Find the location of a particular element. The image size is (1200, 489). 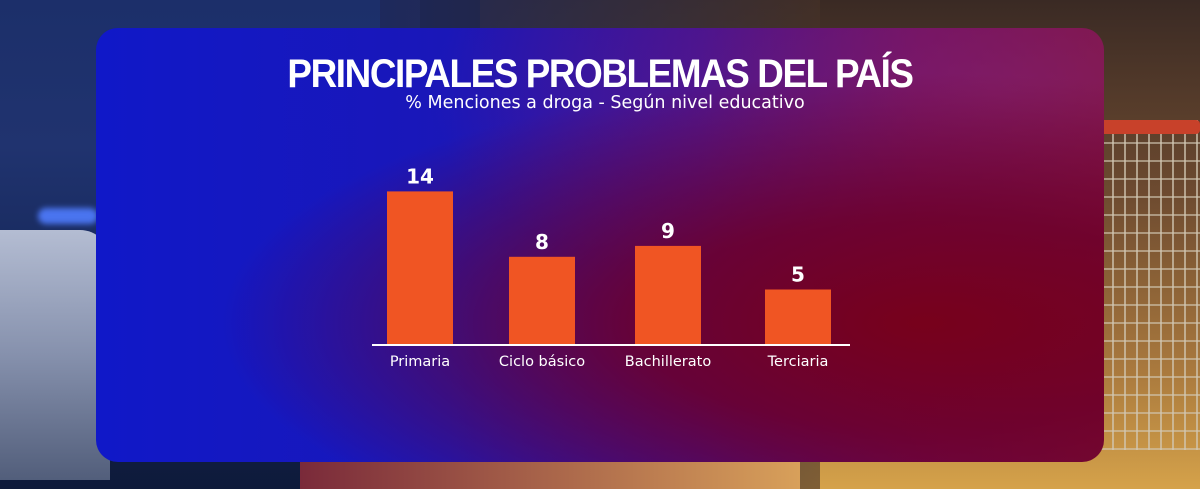

police-light-image is located at coordinates (68, 216).